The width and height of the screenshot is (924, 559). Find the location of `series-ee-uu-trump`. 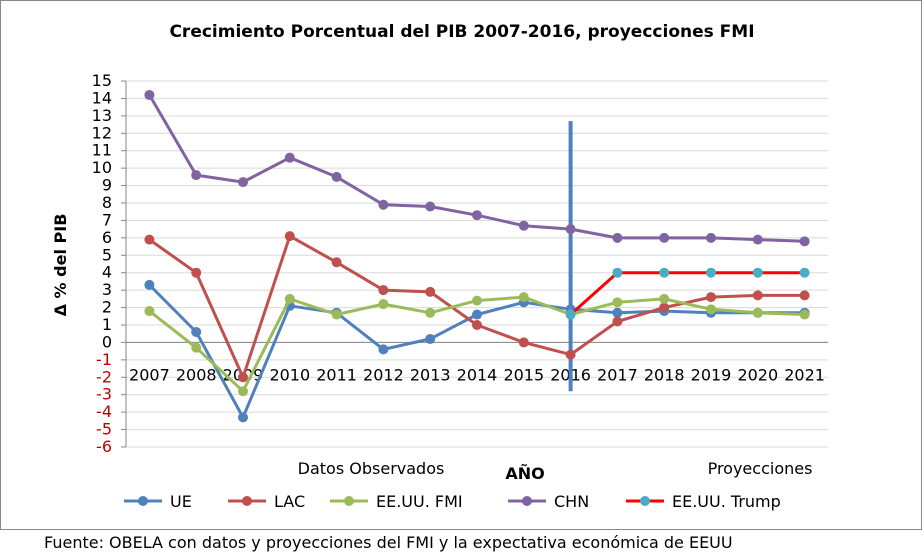

series-ee-uu-trump is located at coordinates (687, 293).